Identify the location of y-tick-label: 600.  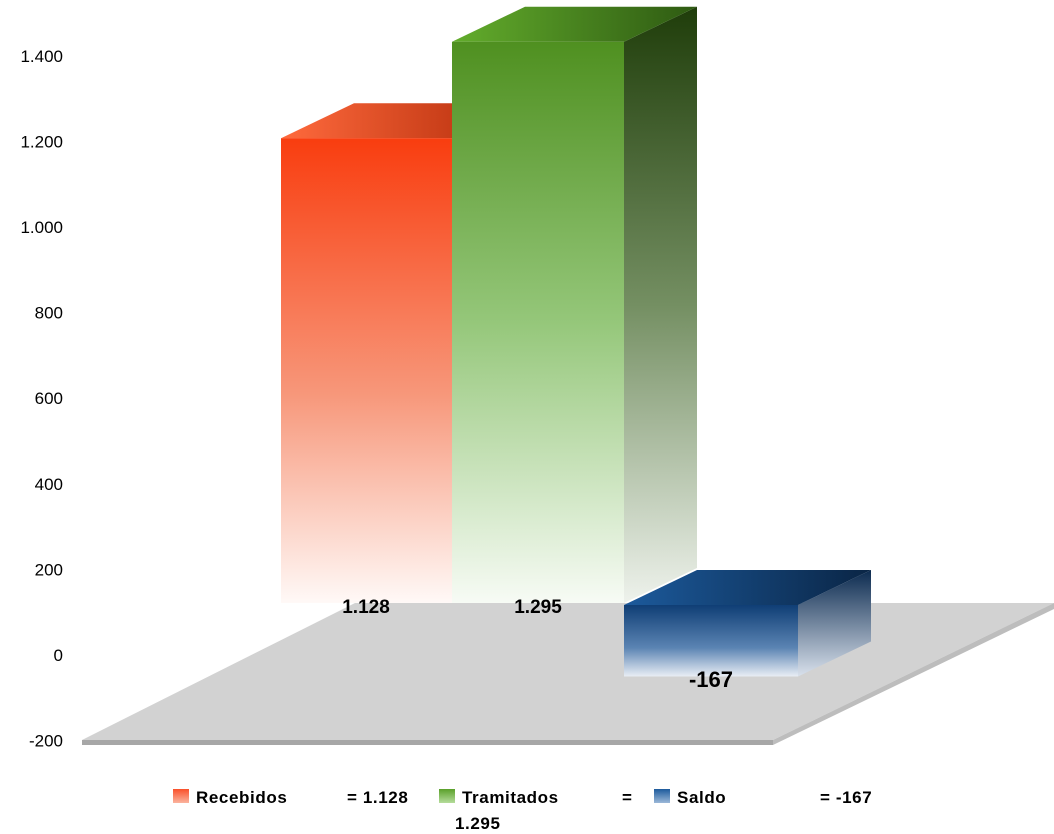
(49, 398).